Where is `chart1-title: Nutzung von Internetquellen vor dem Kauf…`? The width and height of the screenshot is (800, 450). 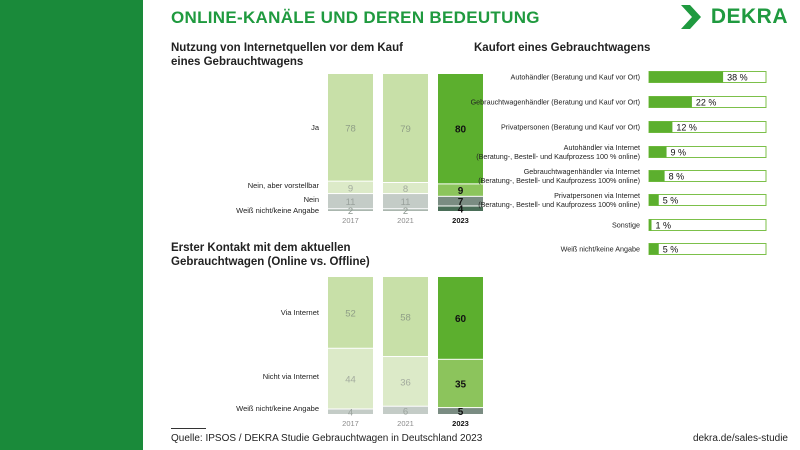 chart1-title: Nutzung von Internetquellen vor dem Kauf… is located at coordinates (287, 55).